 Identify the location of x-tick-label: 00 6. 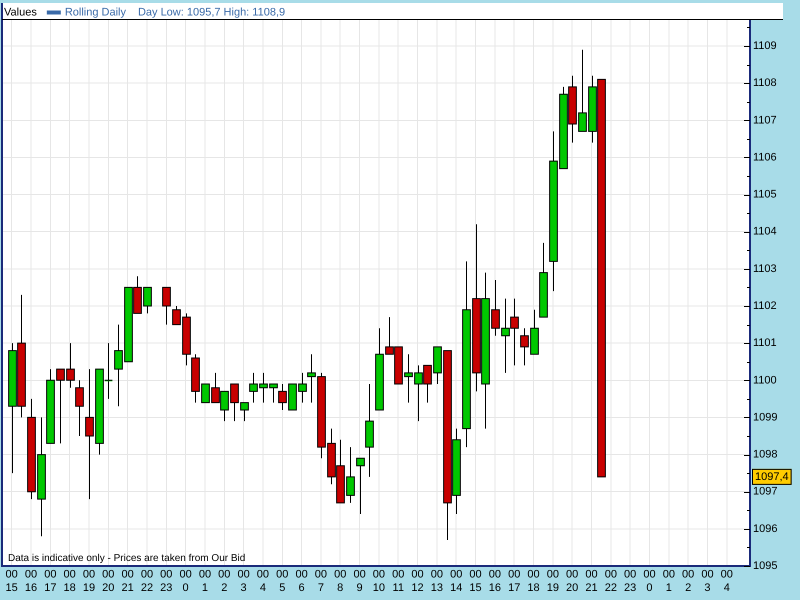
(301, 581).